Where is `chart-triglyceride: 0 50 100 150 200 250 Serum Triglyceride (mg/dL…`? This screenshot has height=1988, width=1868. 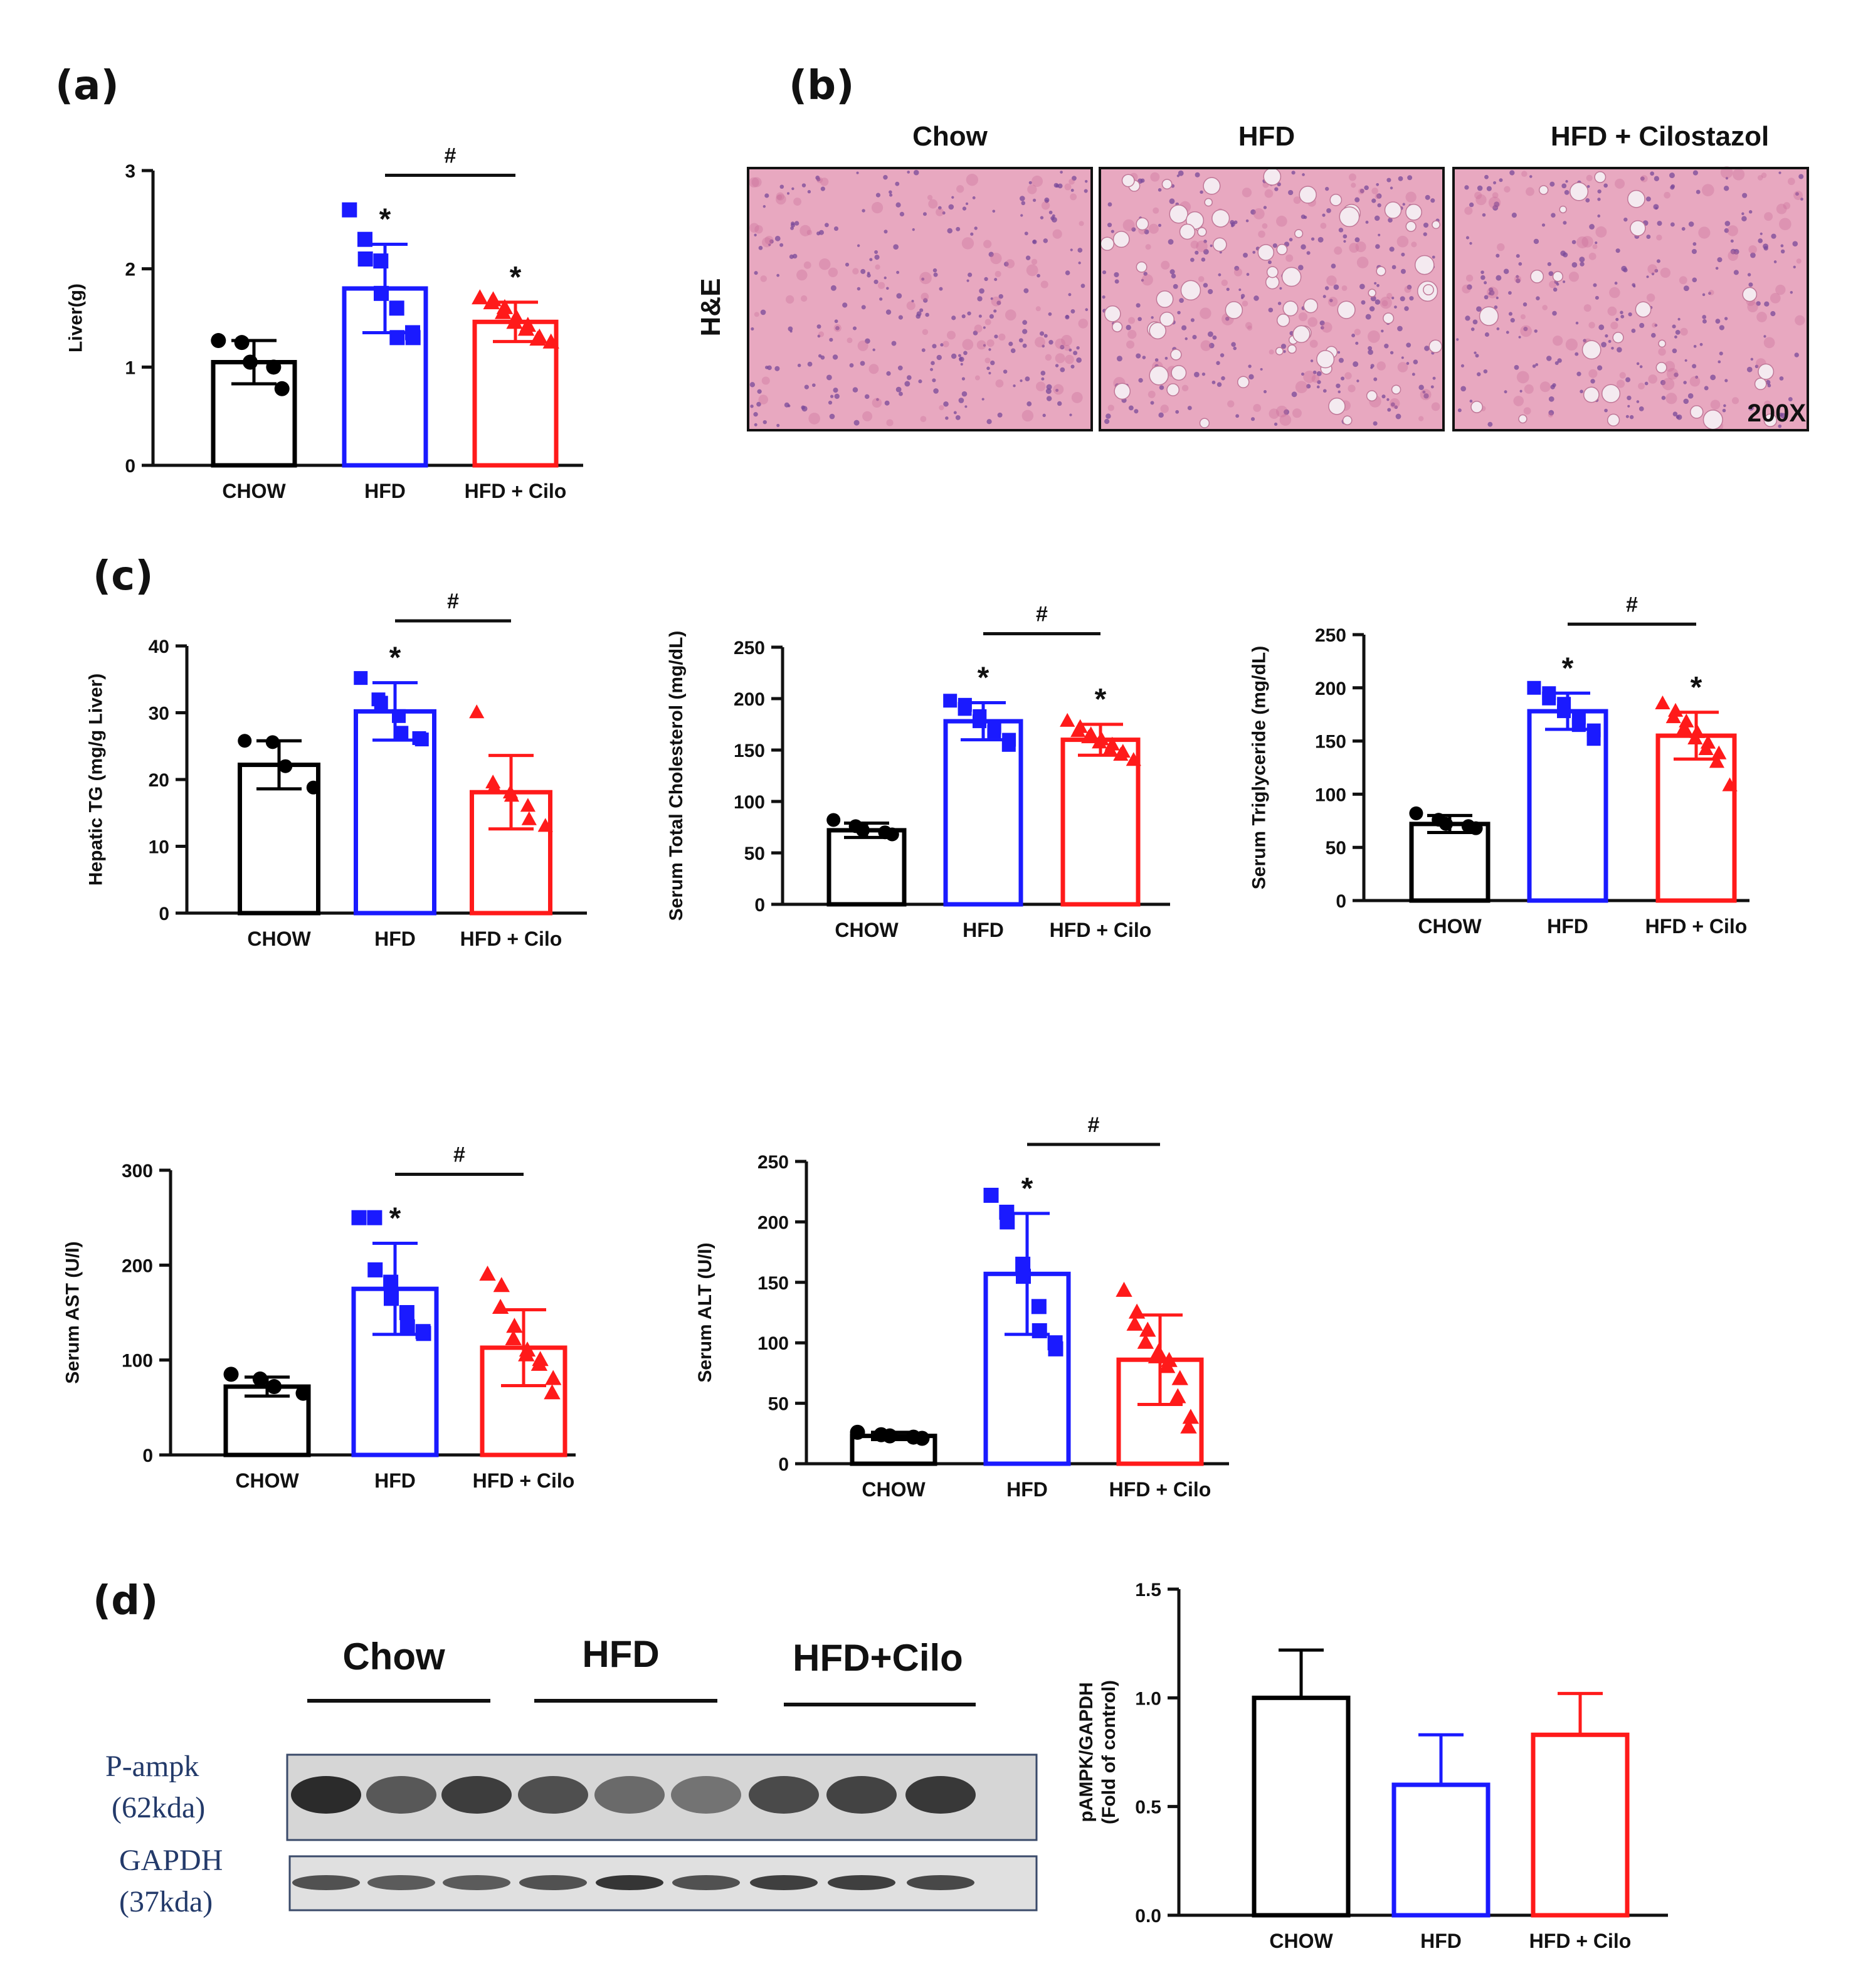 chart-triglyceride: 0 50 100 150 200 250 Serum Triglyceride (mg/dL… is located at coordinates (1499, 766).